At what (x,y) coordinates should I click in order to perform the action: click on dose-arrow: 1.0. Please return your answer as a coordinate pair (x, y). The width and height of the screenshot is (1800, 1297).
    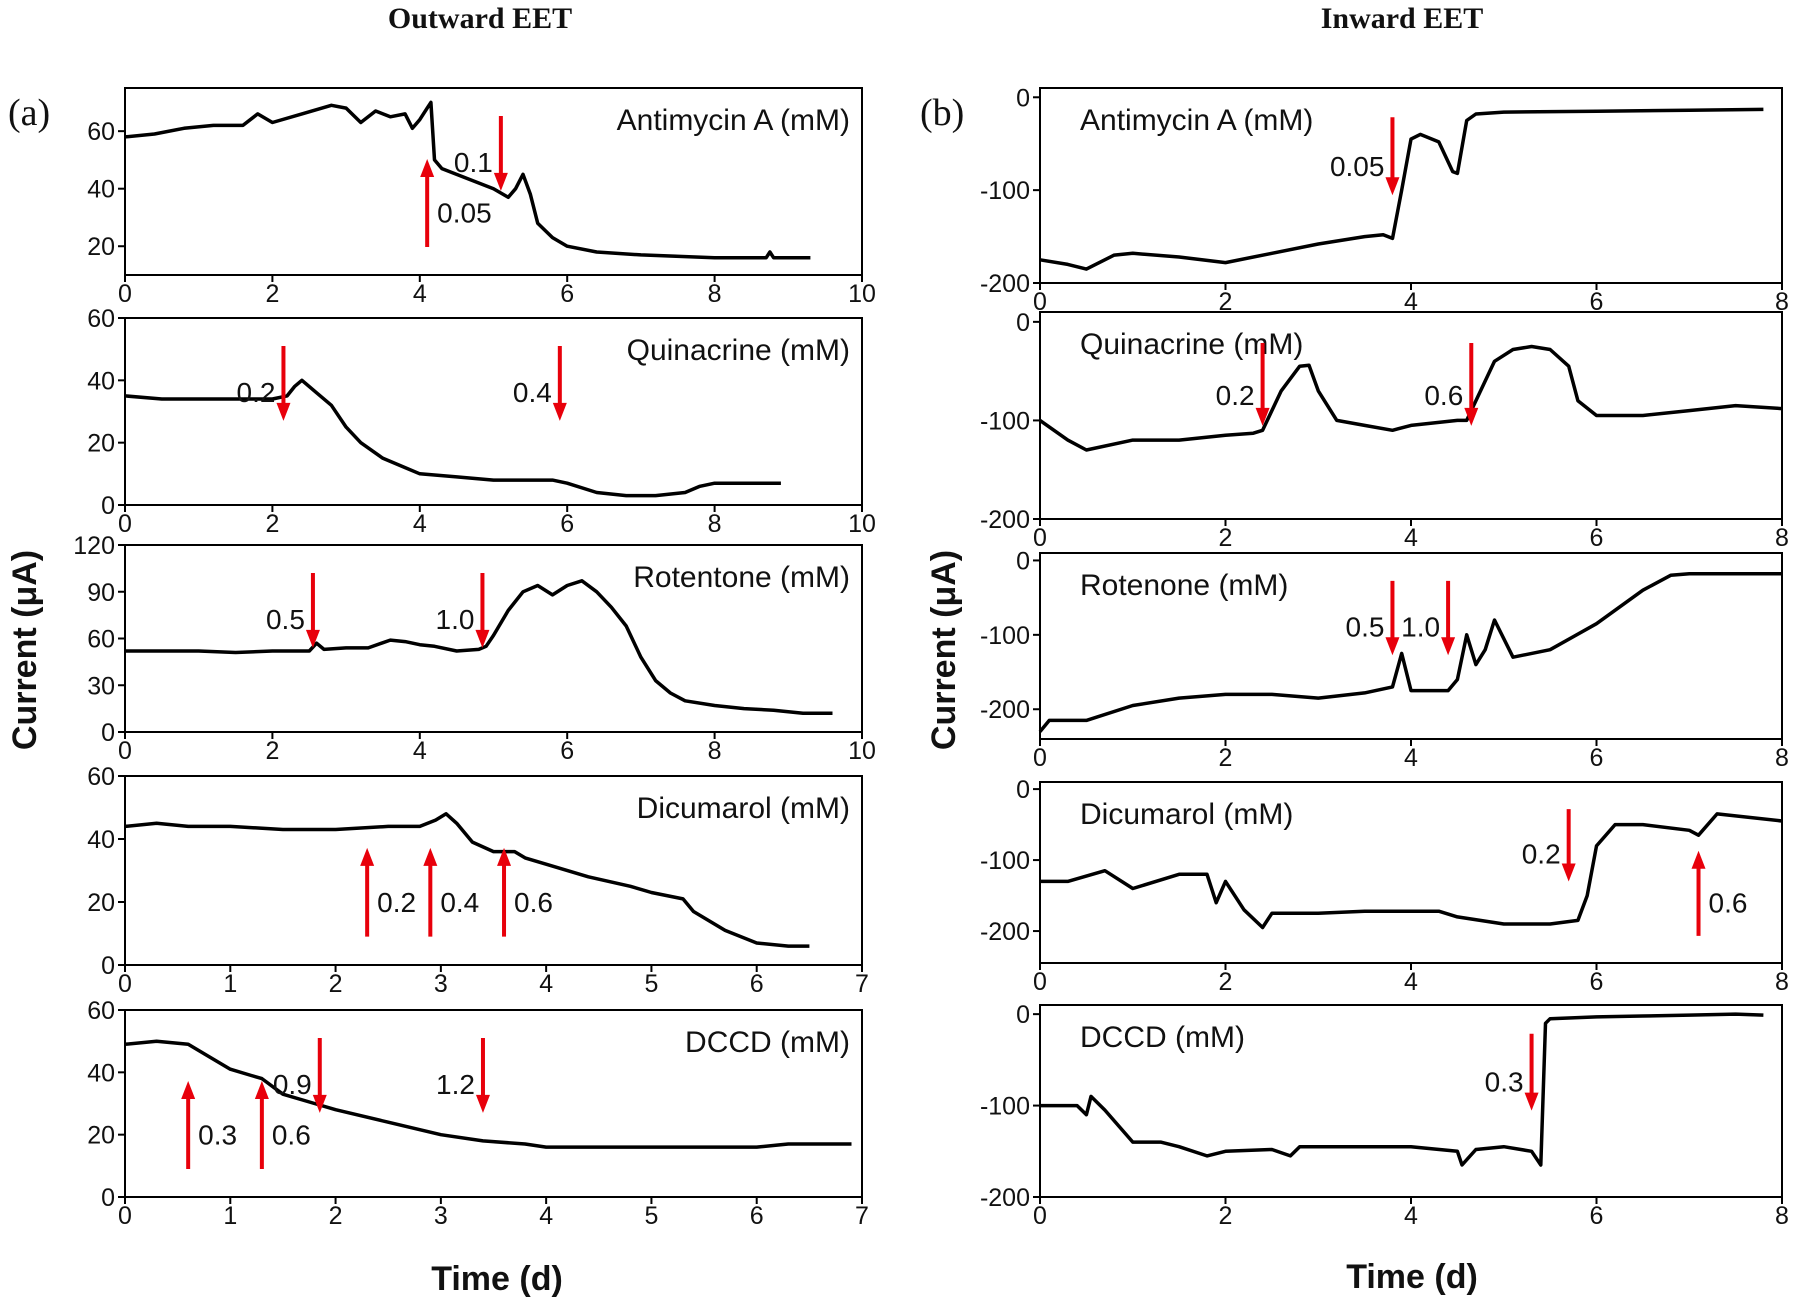
    Looking at the image, I should click on (463, 610).